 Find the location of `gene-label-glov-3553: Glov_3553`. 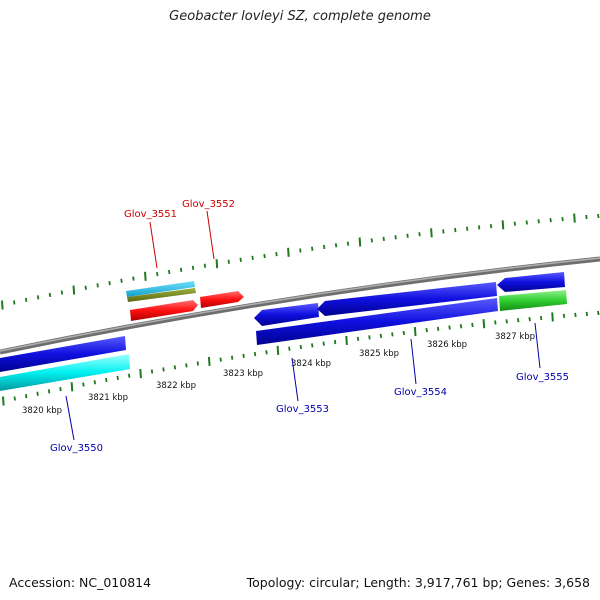

gene-label-glov-3553: Glov_3553 is located at coordinates (302, 409).